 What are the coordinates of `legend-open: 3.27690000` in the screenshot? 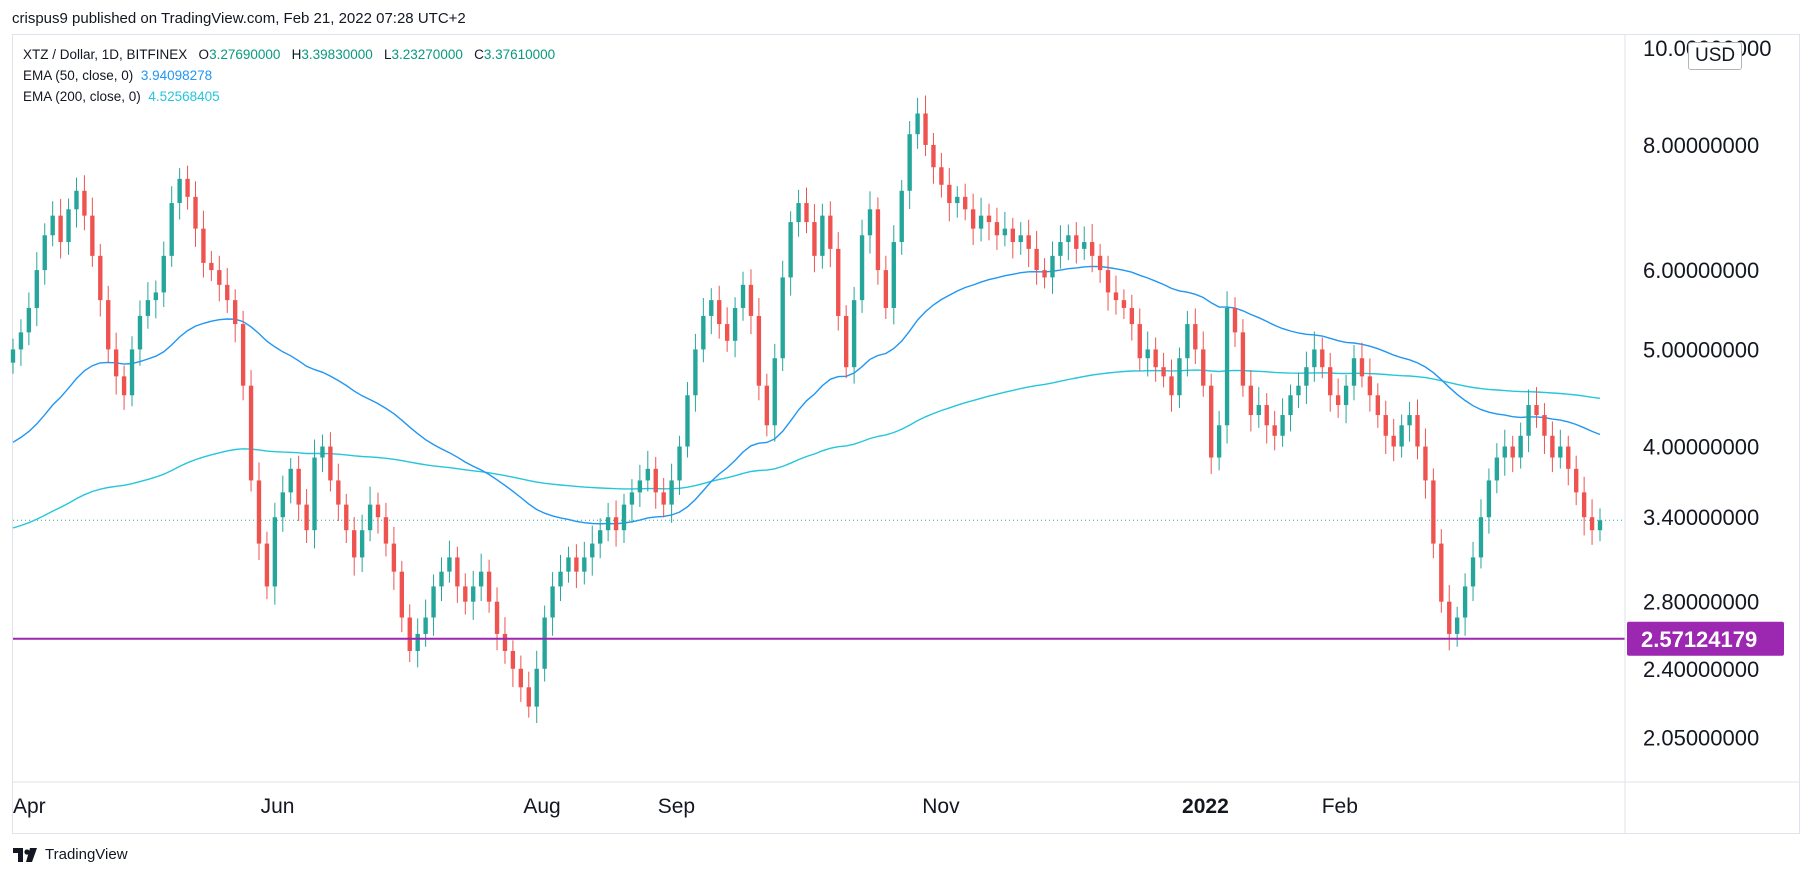 It's located at (245, 54).